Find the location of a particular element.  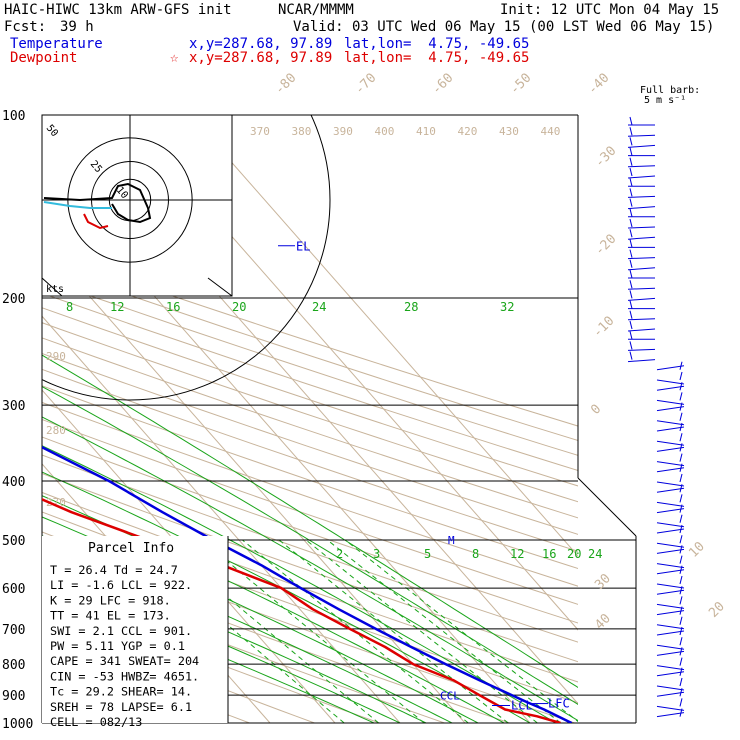

hodograph-axis is located at coordinates (220, 287).